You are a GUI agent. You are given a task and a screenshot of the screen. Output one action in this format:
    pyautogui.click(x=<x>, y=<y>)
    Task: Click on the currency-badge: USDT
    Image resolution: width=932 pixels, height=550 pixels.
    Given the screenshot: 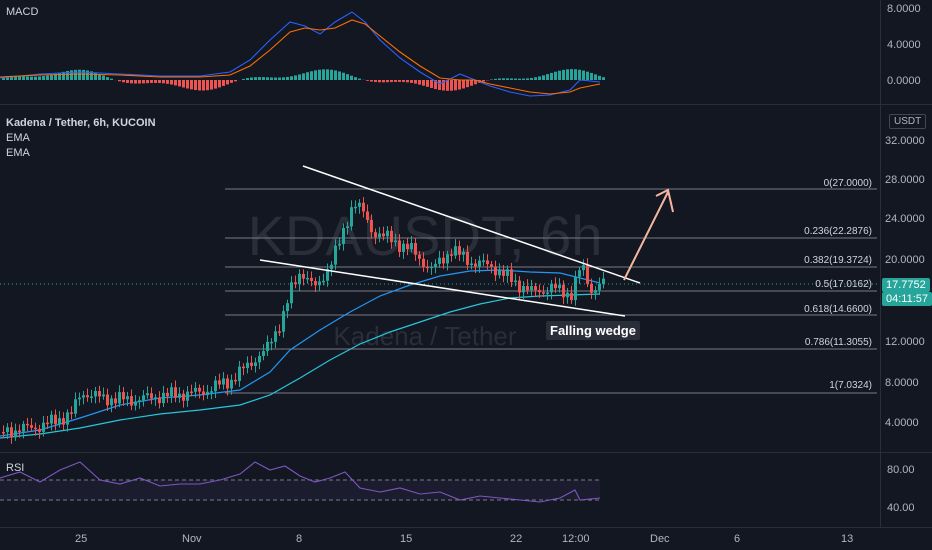 What is the action you would take?
    pyautogui.click(x=908, y=121)
    